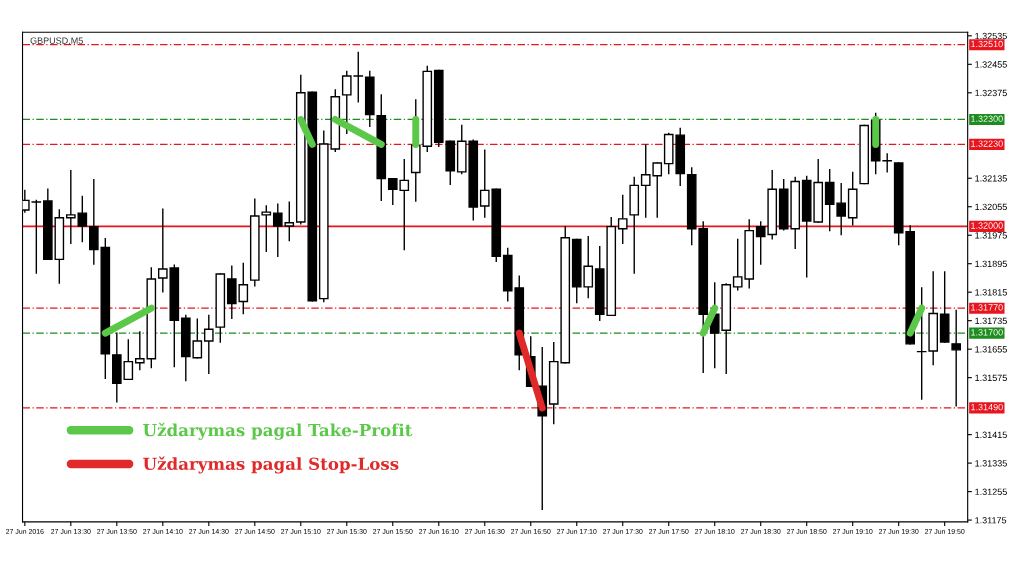  What do you see at coordinates (991, 235) in the screenshot?
I see `y-tick-label: 1.31975` at bounding box center [991, 235].